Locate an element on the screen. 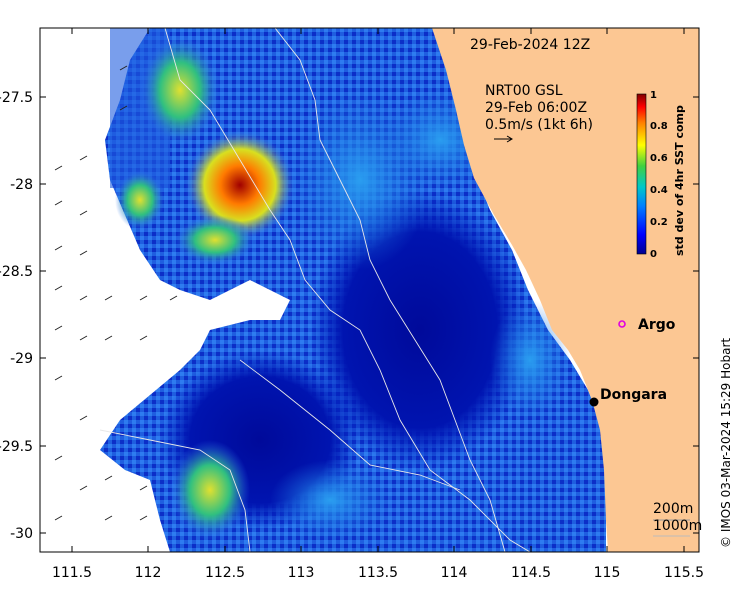 The image size is (740, 592). x-tick-label: 112.5 is located at coordinates (225, 573).